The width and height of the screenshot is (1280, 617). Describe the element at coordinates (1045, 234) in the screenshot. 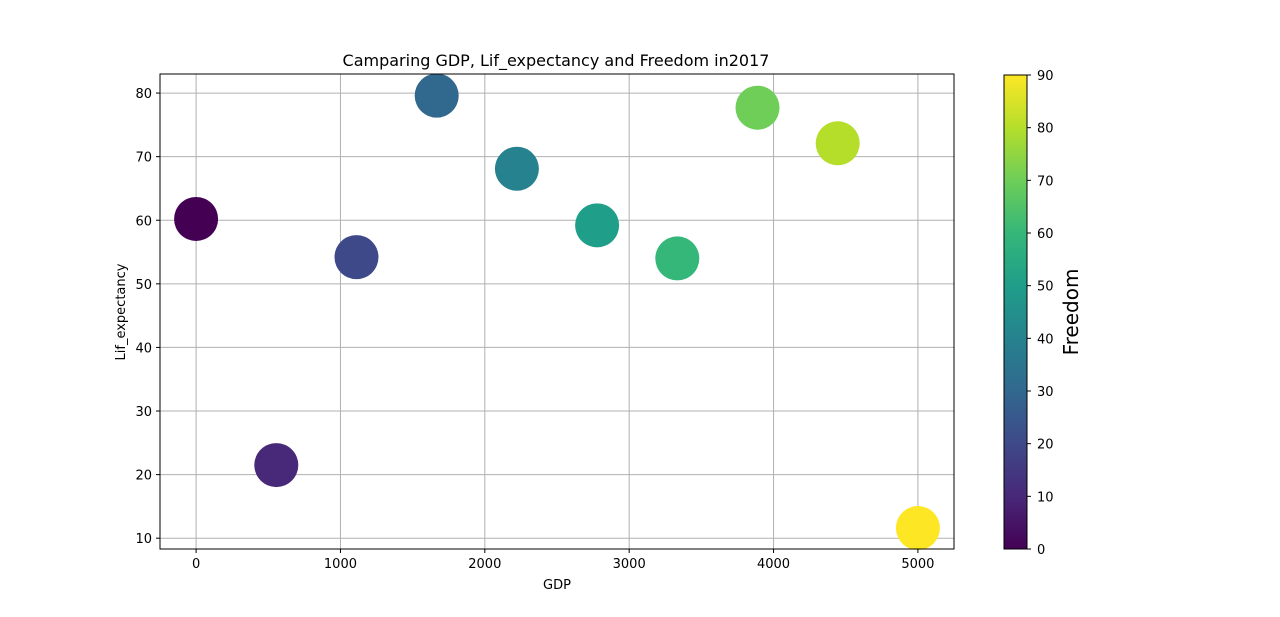

I see `colorbar-tick-label: 60` at that location.